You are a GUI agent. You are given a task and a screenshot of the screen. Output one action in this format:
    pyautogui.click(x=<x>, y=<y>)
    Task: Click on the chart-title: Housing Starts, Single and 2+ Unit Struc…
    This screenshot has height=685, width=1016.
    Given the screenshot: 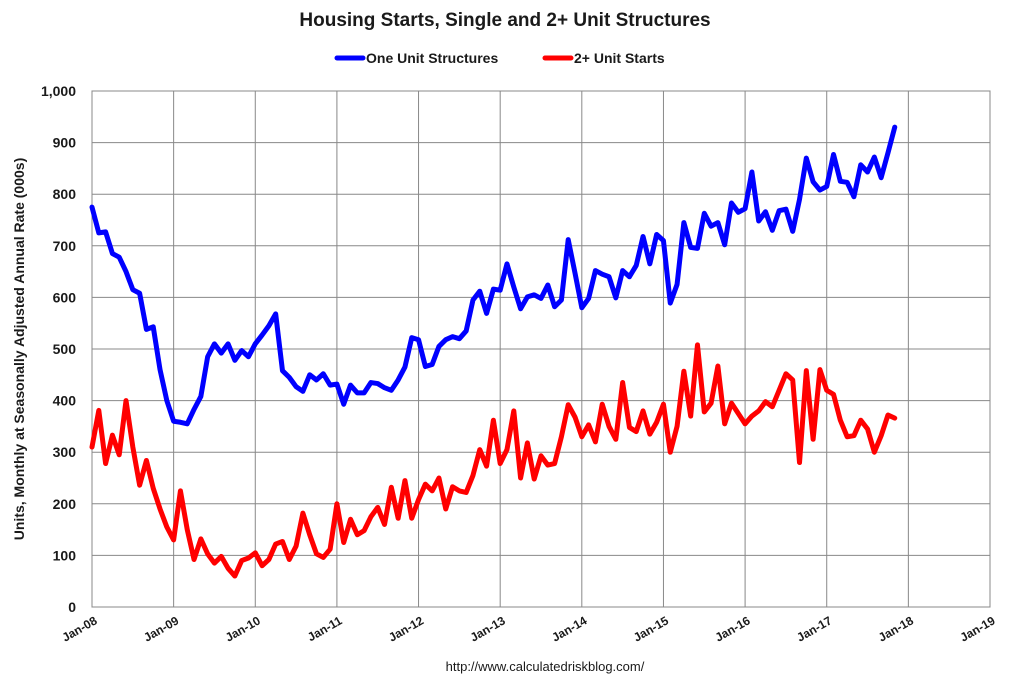 What is the action you would take?
    pyautogui.click(x=504, y=20)
    